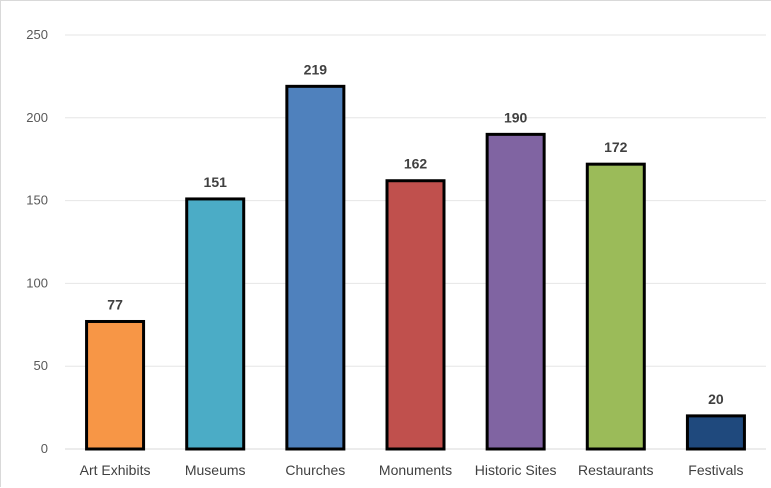  What do you see at coordinates (716, 399) in the screenshot?
I see `data-label: 20` at bounding box center [716, 399].